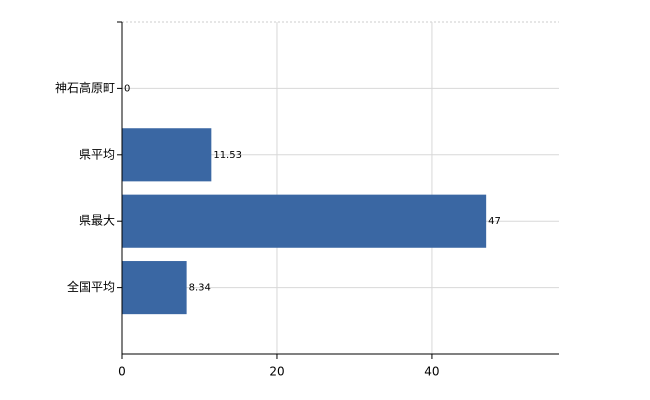 This screenshot has width=650, height=400. I want to click on x-tick-label: 40, so click(431, 372).